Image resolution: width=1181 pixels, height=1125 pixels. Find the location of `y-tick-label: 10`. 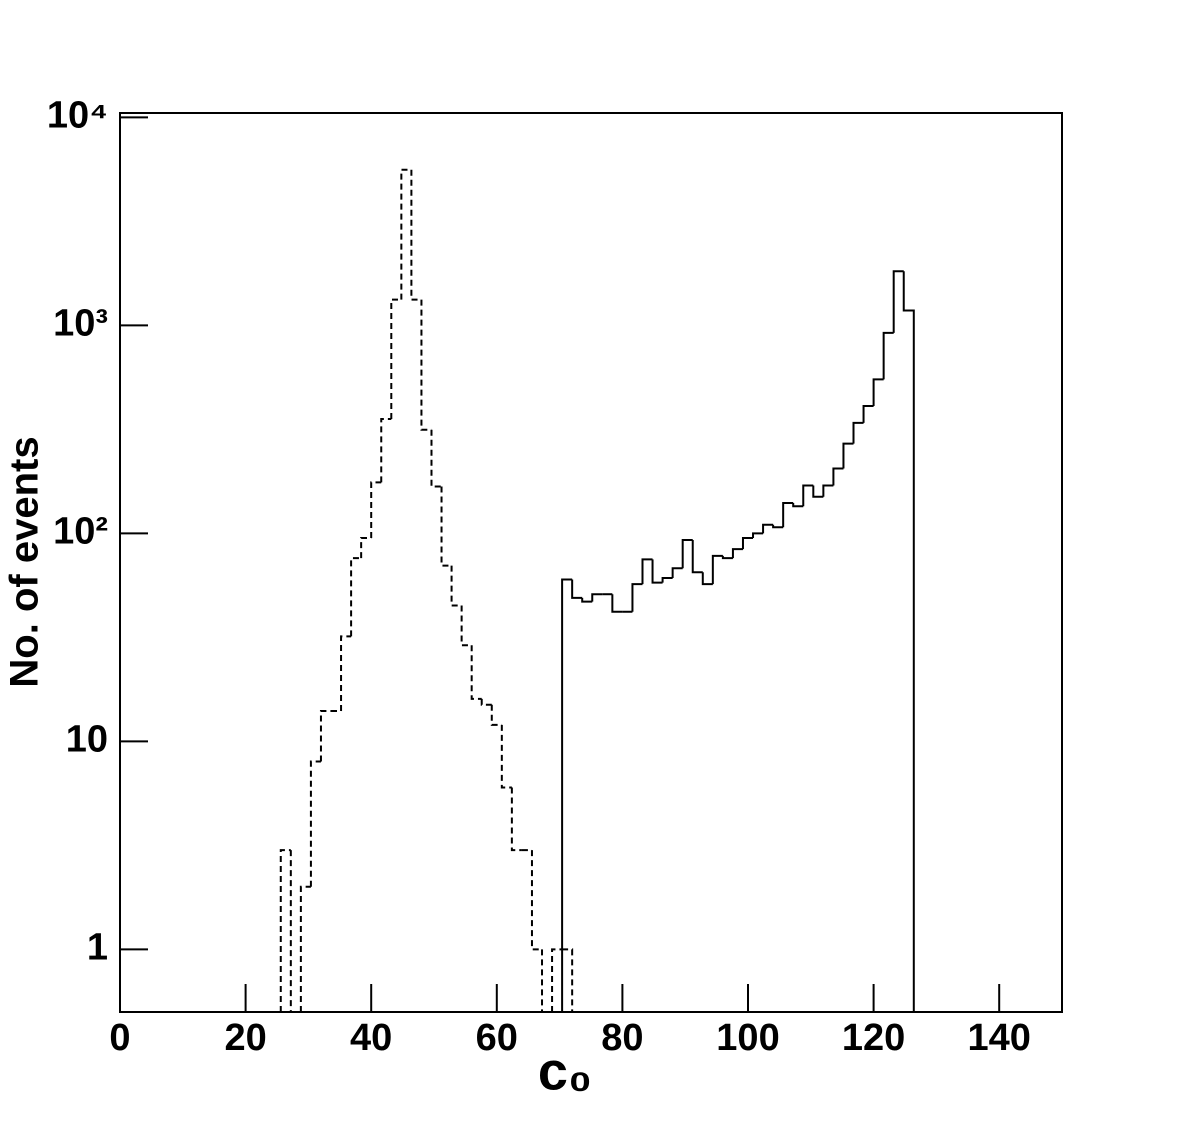

y-tick-label: 10 is located at coordinates (87, 739).